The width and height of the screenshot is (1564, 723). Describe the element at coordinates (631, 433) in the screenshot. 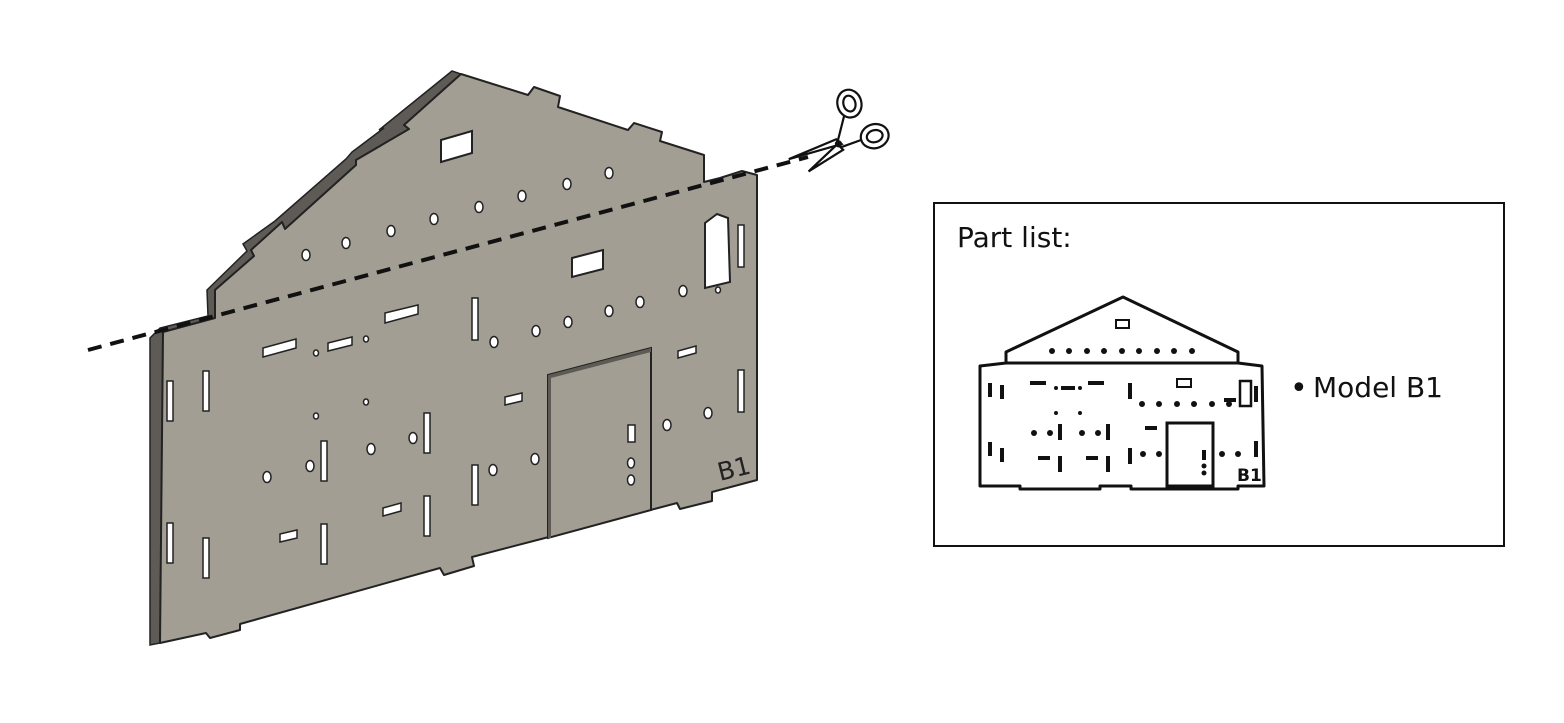

I see `door-slot` at that location.